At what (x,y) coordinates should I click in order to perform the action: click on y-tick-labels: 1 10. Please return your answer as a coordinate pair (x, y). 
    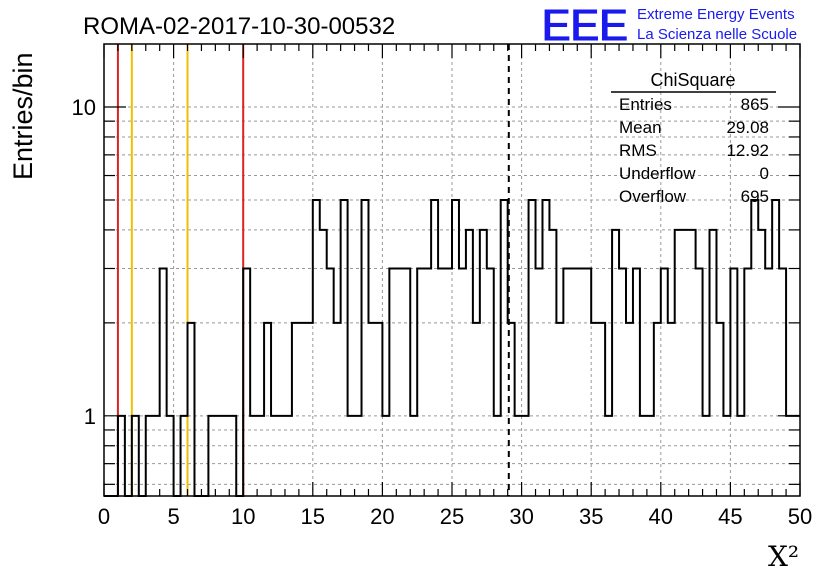
    Looking at the image, I should click on (84, 262).